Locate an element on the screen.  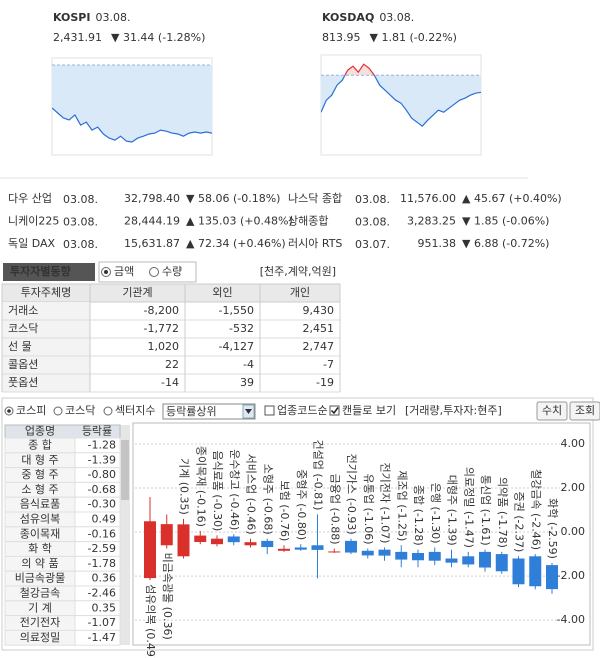
sector-name: 대 형 주 is located at coordinates (39, 459).